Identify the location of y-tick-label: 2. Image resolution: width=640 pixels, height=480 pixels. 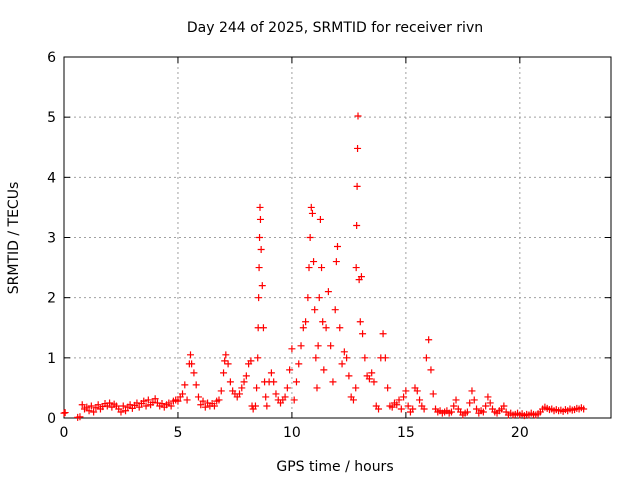
(51, 299).